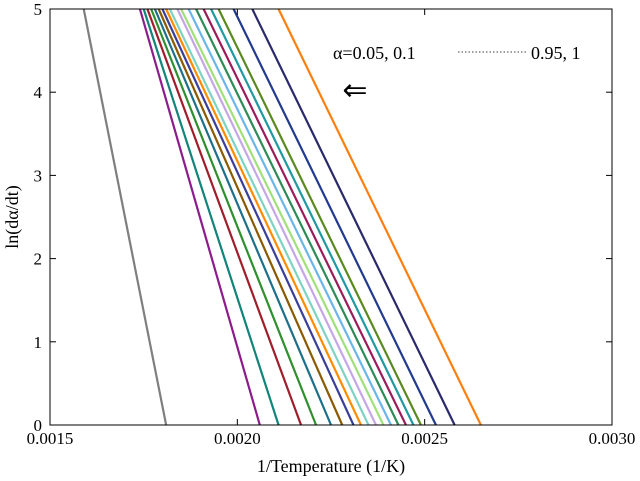  What do you see at coordinates (38, 9) in the screenshot?
I see `y-tick-label: 5` at bounding box center [38, 9].